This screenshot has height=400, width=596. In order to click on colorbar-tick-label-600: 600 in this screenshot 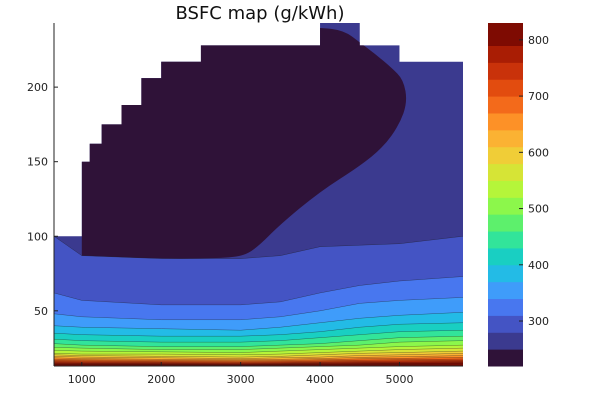, I will do `click(538, 152)`.